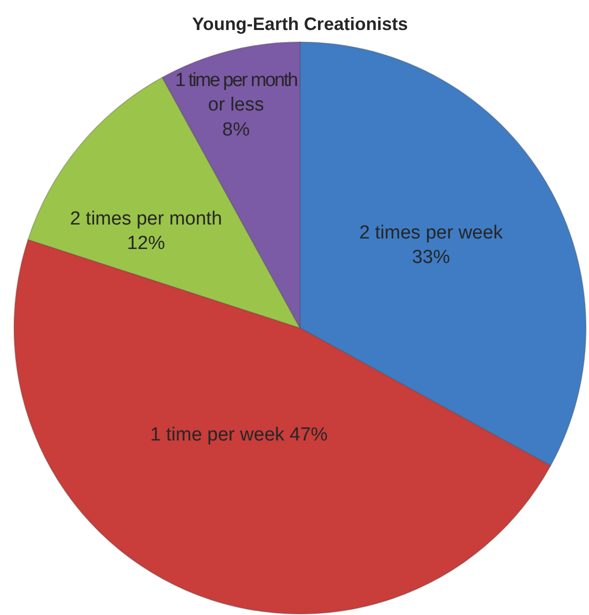 The image size is (589, 615). What do you see at coordinates (431, 257) in the screenshot?
I see `data-label: 33%` at bounding box center [431, 257].